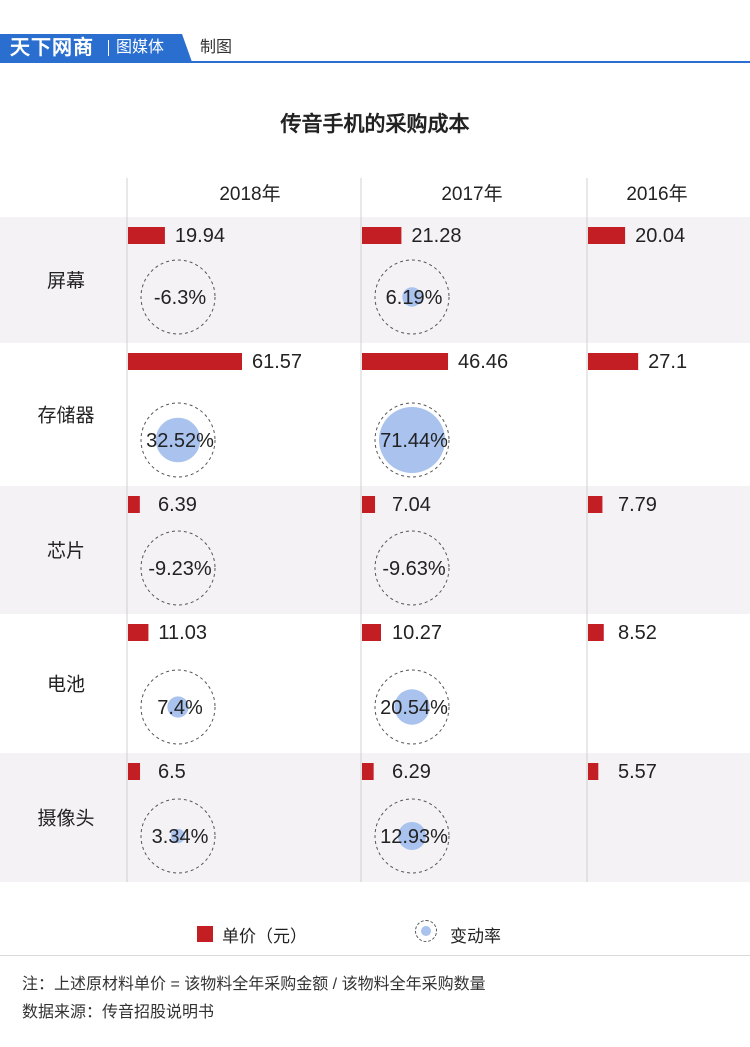 This screenshot has width=750, height=1047. I want to click on rate-label: 71.44%, so click(414, 441).